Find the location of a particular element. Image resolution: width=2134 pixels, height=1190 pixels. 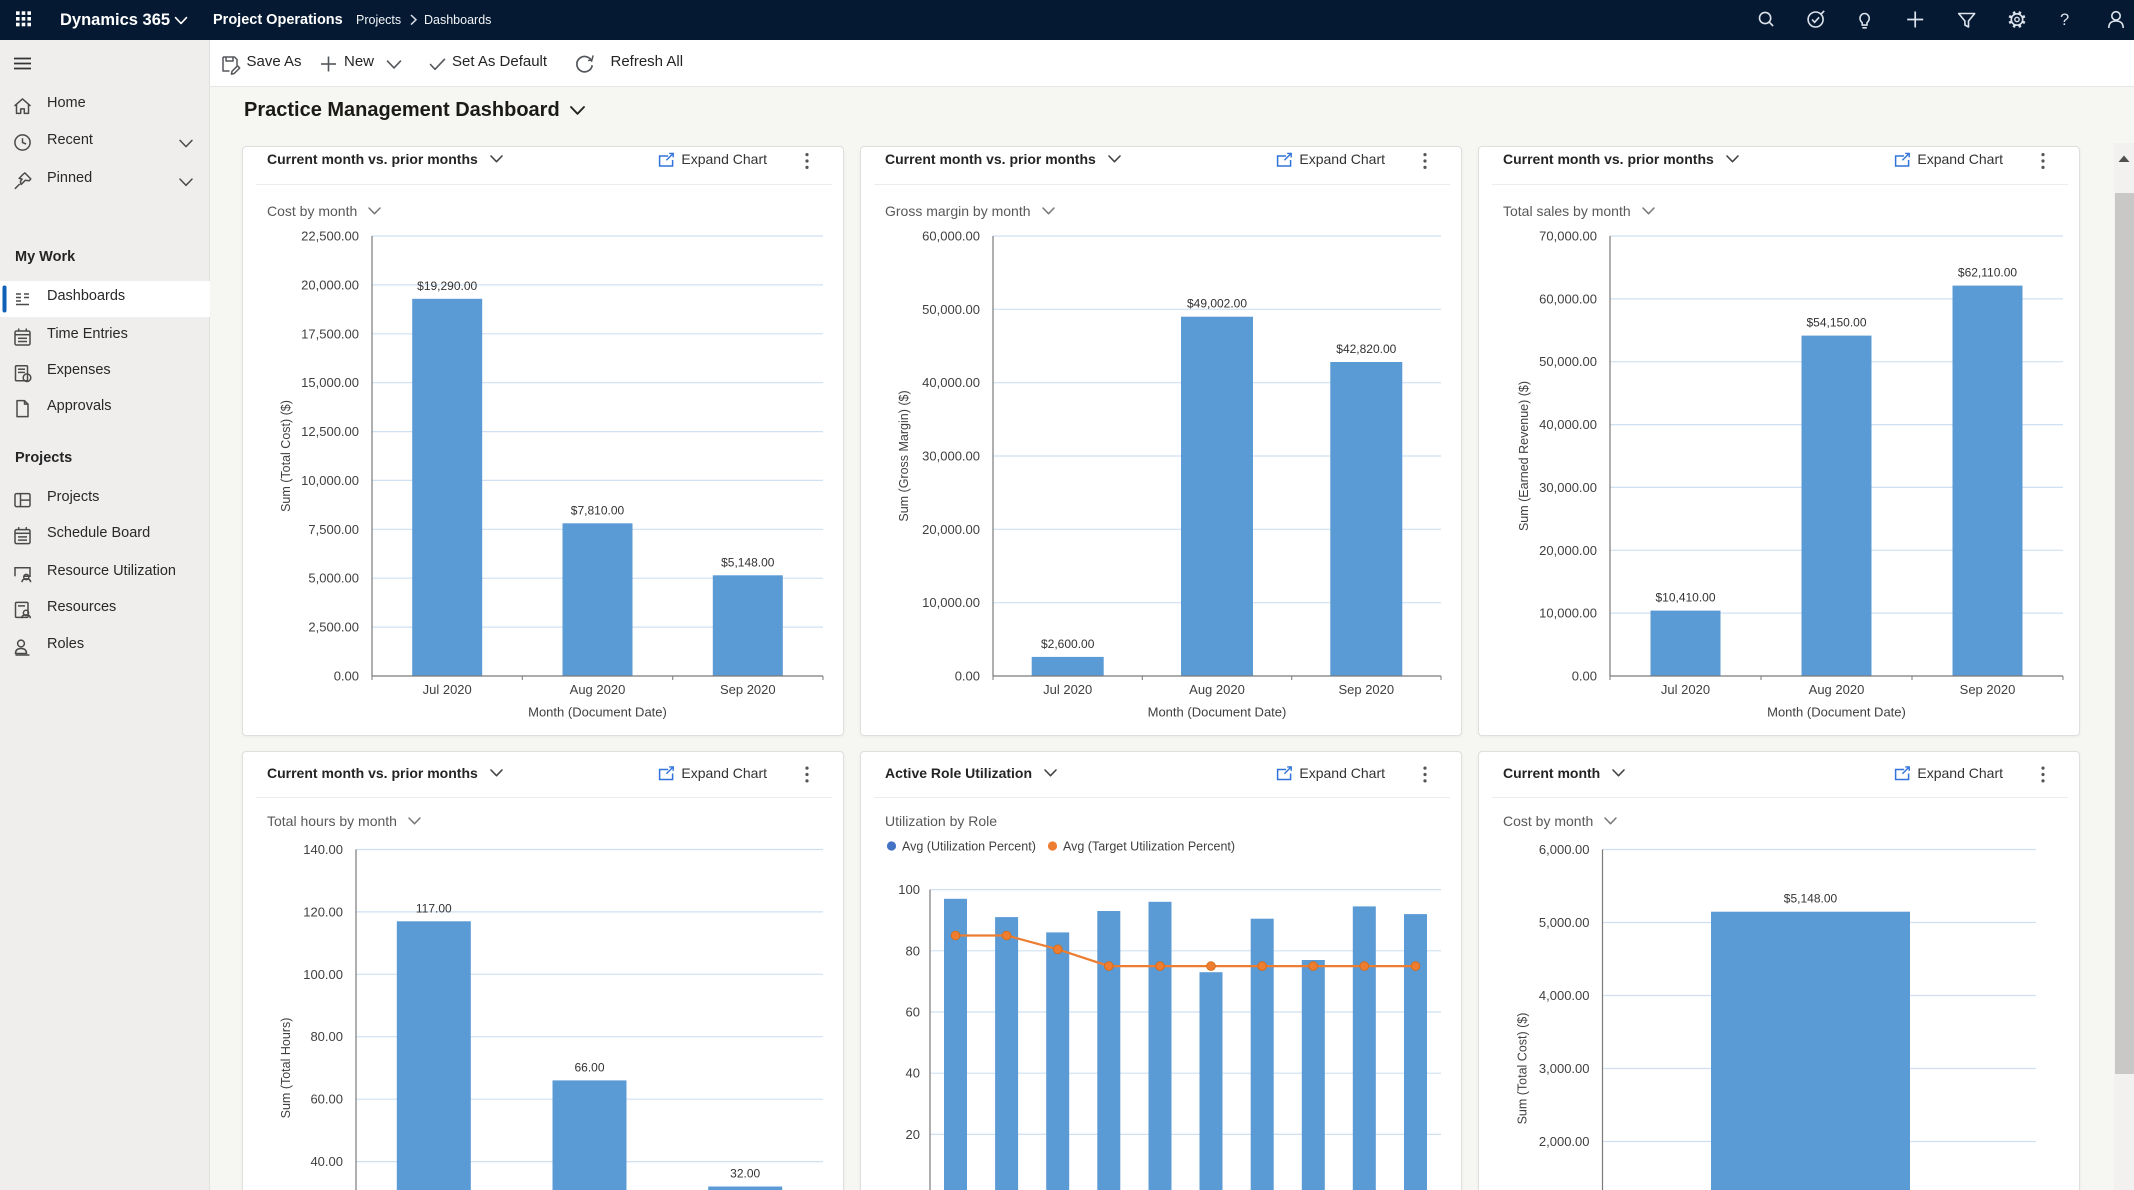

svg-text: 117.00 is located at coordinates (434, 908).